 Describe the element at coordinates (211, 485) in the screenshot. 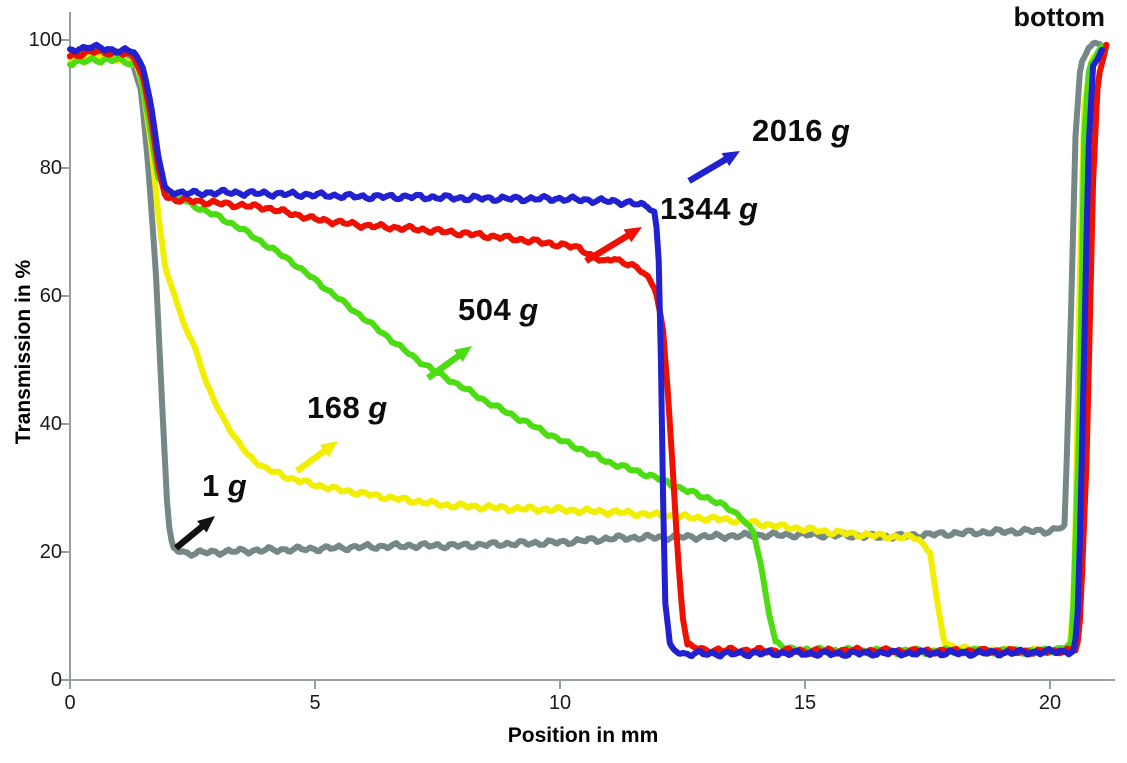

I see `curve-label-value: 1` at that location.